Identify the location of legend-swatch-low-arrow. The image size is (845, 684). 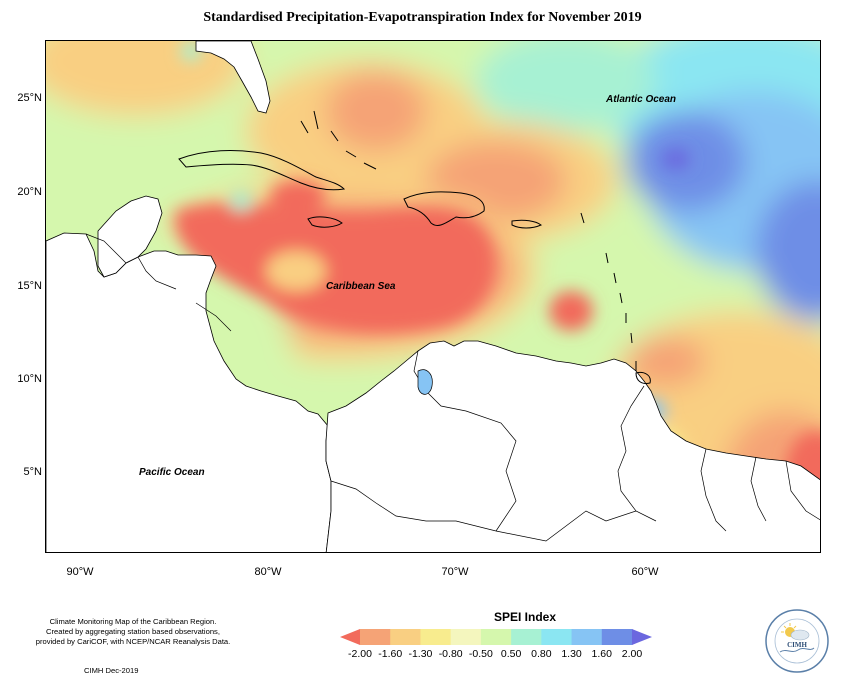
(350, 637).